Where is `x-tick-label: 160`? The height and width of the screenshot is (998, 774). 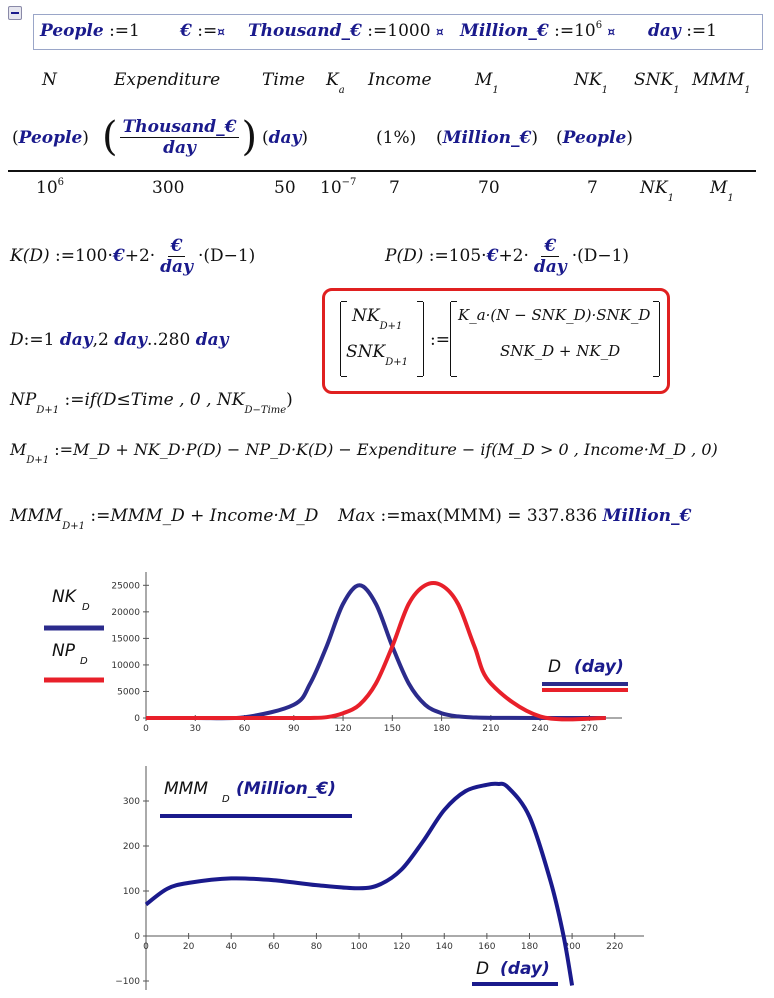 x-tick-label: 160 is located at coordinates (486, 947).